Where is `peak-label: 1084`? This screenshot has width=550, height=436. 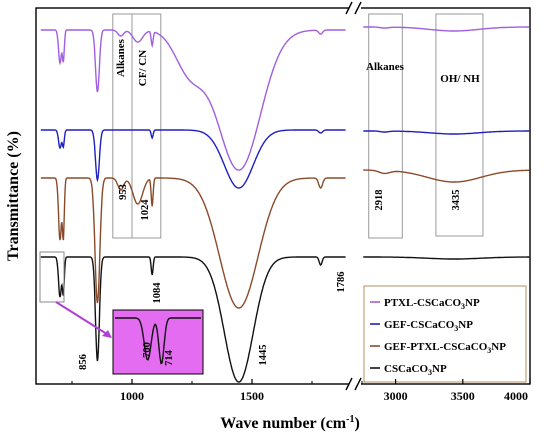 peak-label: 1084 is located at coordinates (157, 293).